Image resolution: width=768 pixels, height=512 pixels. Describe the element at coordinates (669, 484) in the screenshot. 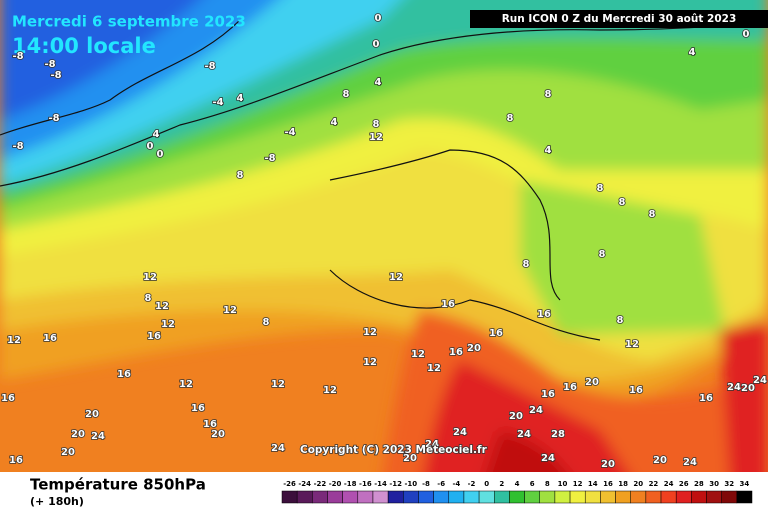

I see `legend-label: 24` at that location.